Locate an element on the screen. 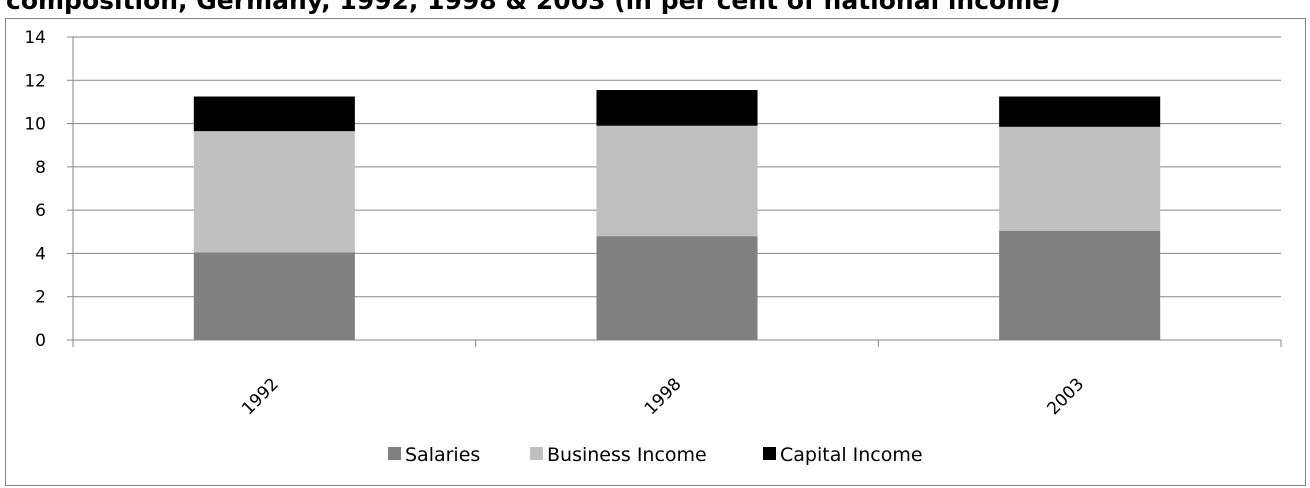 The image size is (1310, 488). legend-label: Capital Income is located at coordinates (851, 455).